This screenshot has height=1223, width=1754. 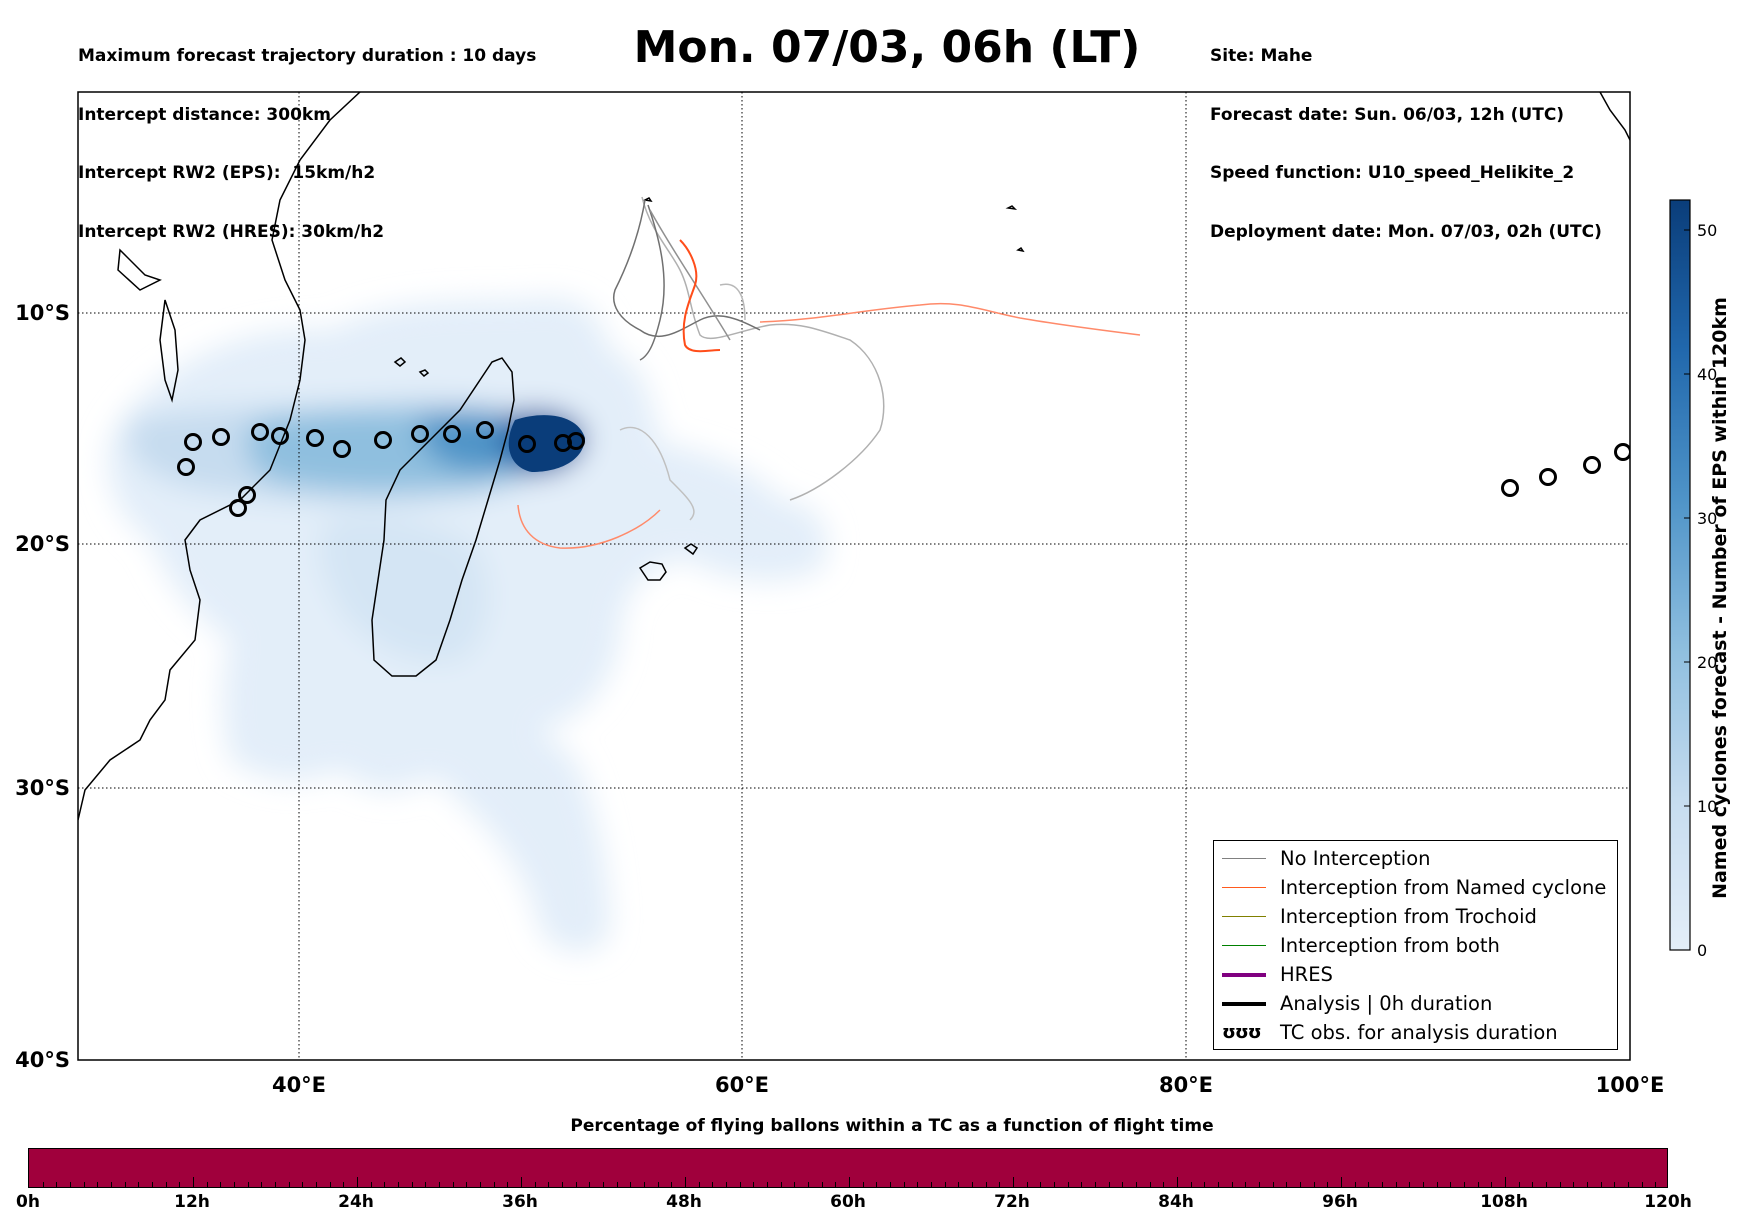 I want to click on lat-tick-label: 20°S, so click(x=42, y=544).